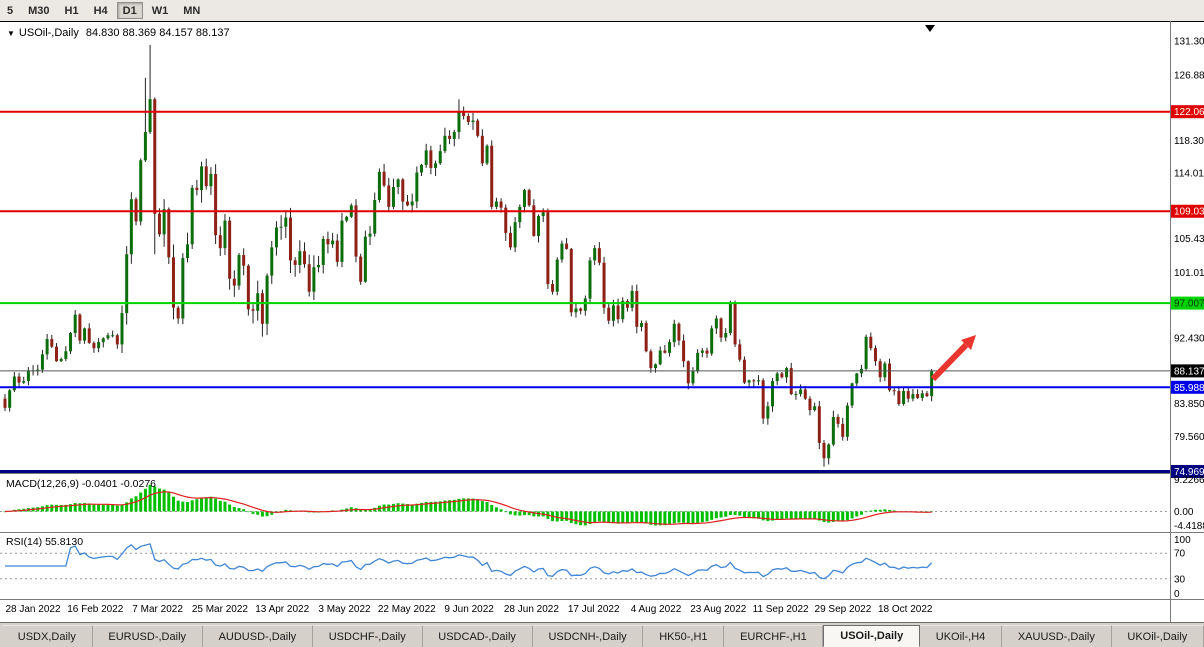 Image resolution: width=1204 pixels, height=647 pixels. Describe the element at coordinates (47, 636) in the screenshot. I see `symbol-tab-usdx-daily: USDX,Daily` at that location.